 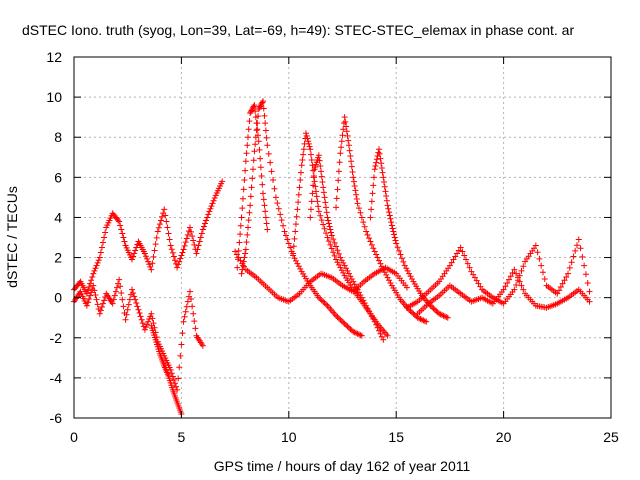 I want to click on x-tick-label: 0, so click(x=74, y=437).